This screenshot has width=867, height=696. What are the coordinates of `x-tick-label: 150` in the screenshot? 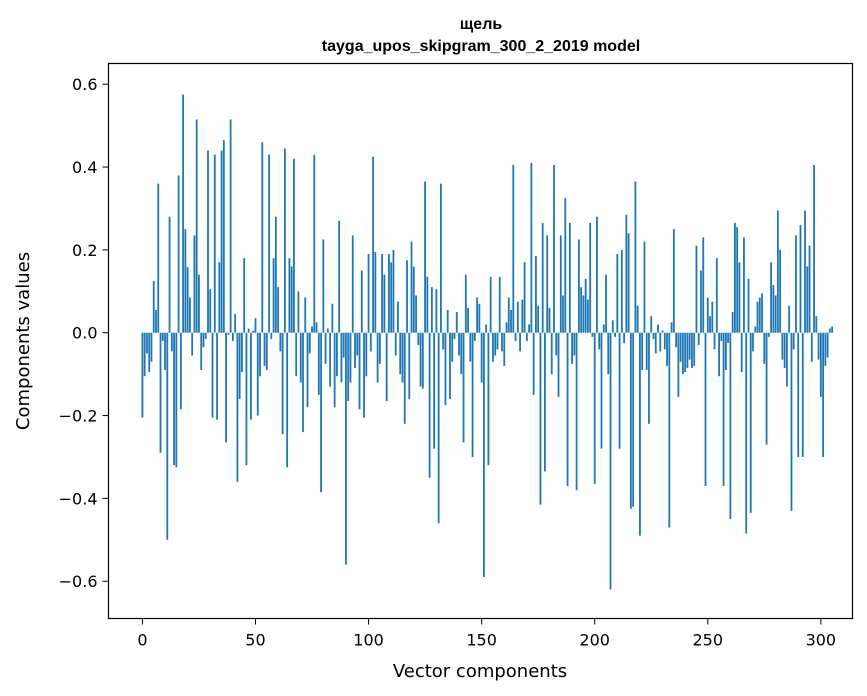 It's located at (481, 640).